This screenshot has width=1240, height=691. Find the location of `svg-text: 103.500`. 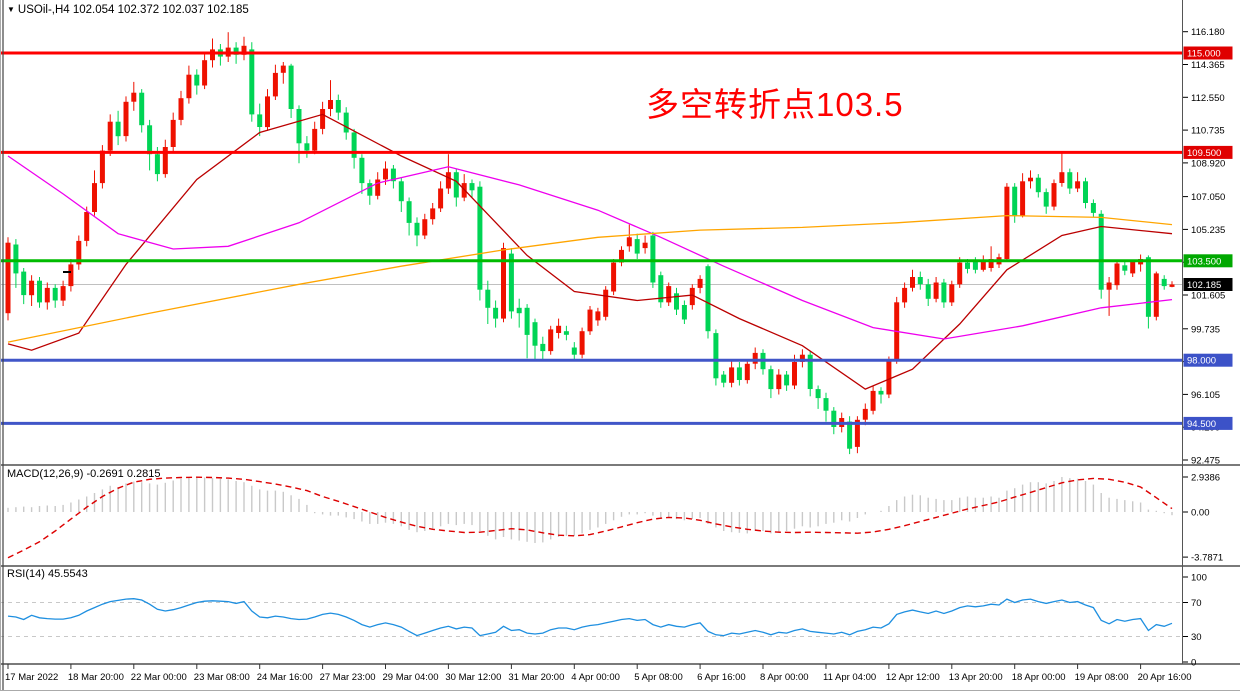

svg-text: 103.500 is located at coordinates (1204, 261).